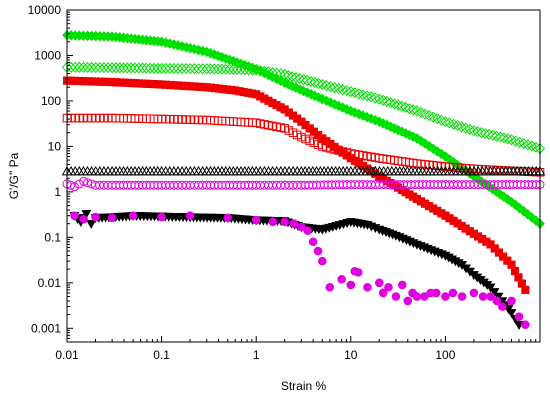  What do you see at coordinates (67, 355) in the screenshot?
I see `x-tick-label: 0.01` at bounding box center [67, 355].